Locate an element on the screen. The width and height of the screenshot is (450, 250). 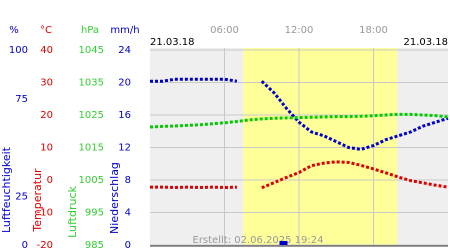
x-tick-label: 12:00 is located at coordinates (299, 30).